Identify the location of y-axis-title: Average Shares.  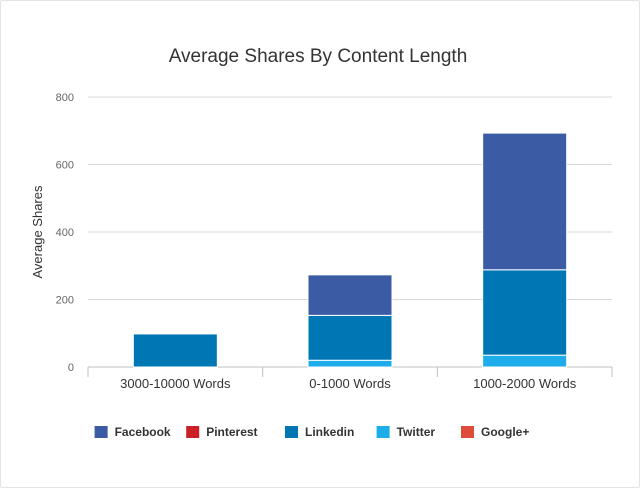
(37, 231).